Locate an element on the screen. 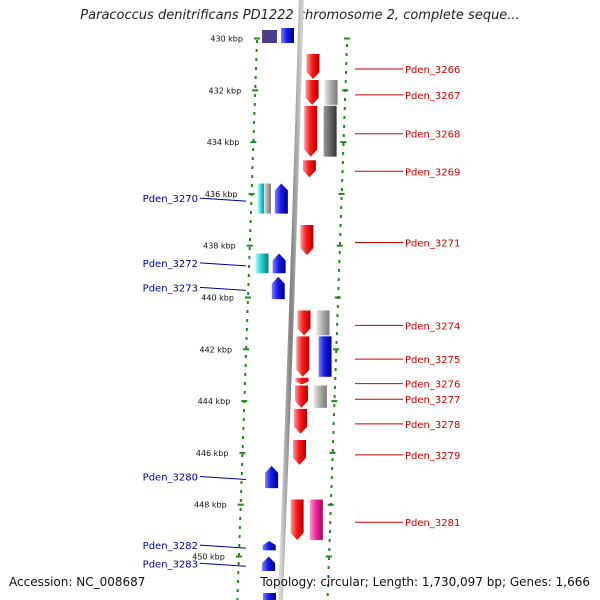 The width and height of the screenshot is (600, 600). gene-label-Pden_3271: Pden_3271 is located at coordinates (432, 244).